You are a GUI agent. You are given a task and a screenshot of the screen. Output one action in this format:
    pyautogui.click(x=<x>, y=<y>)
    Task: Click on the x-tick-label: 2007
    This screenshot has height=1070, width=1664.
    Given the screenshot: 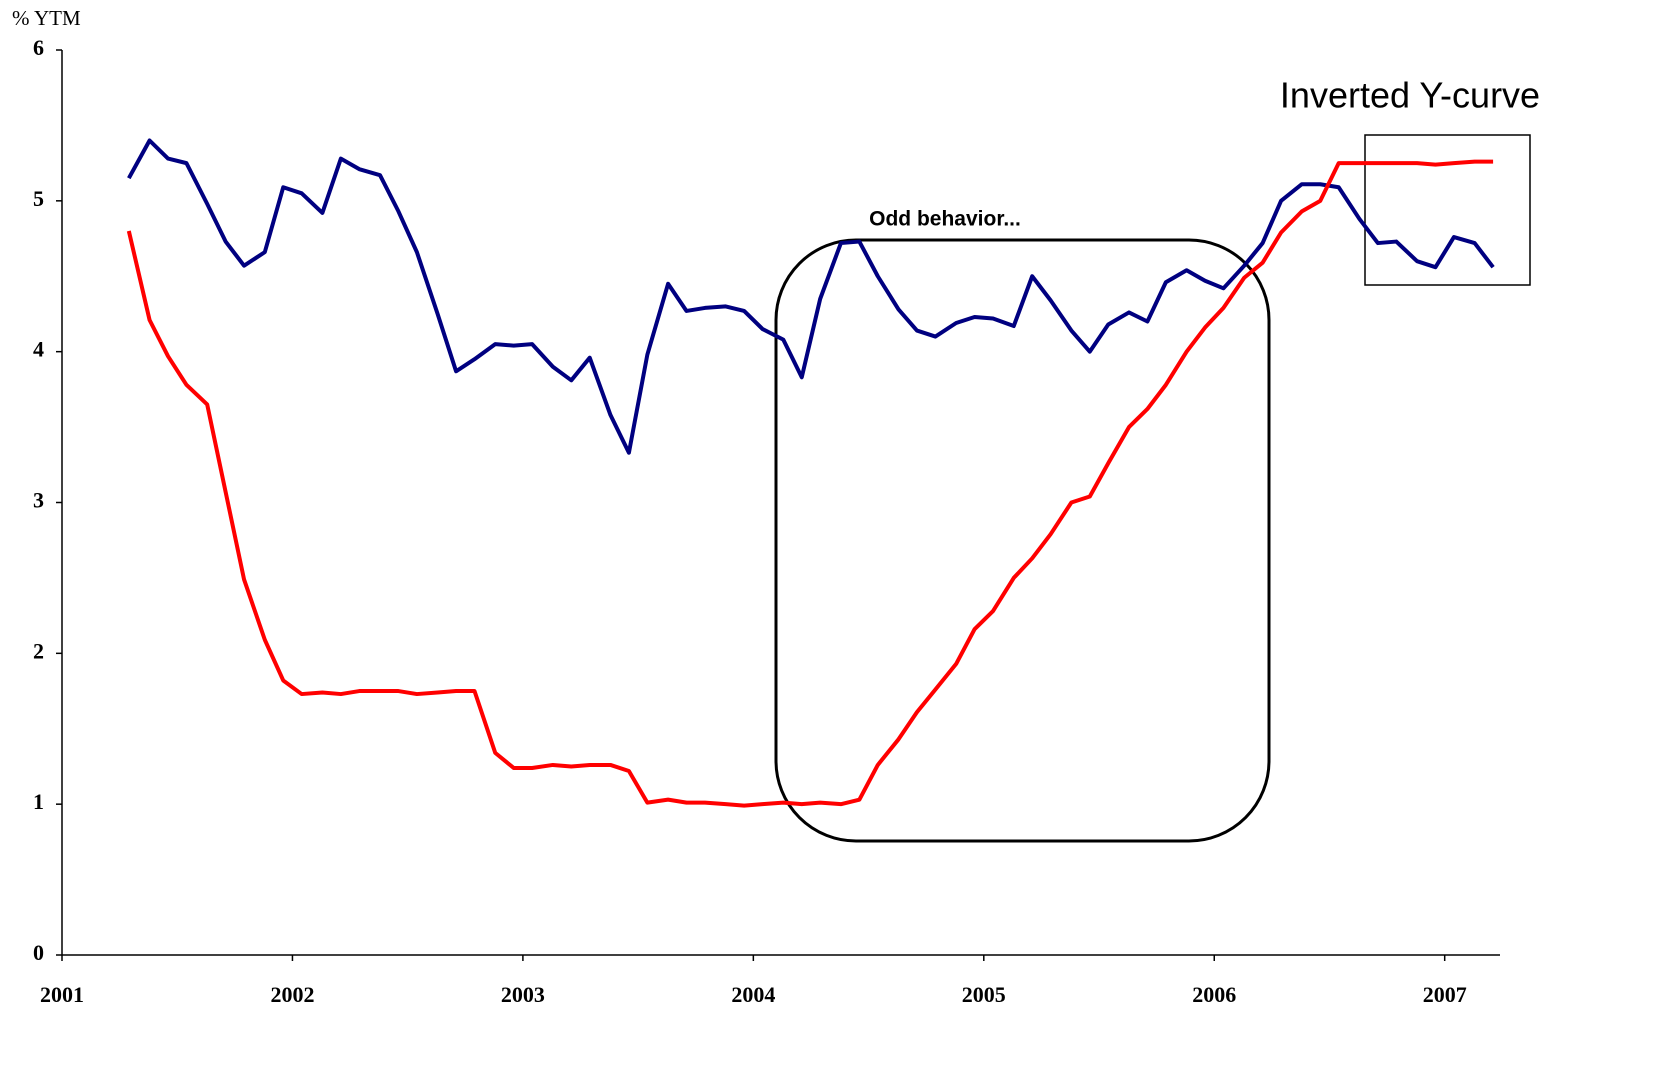 What is the action you would take?
    pyautogui.click(x=1445, y=994)
    